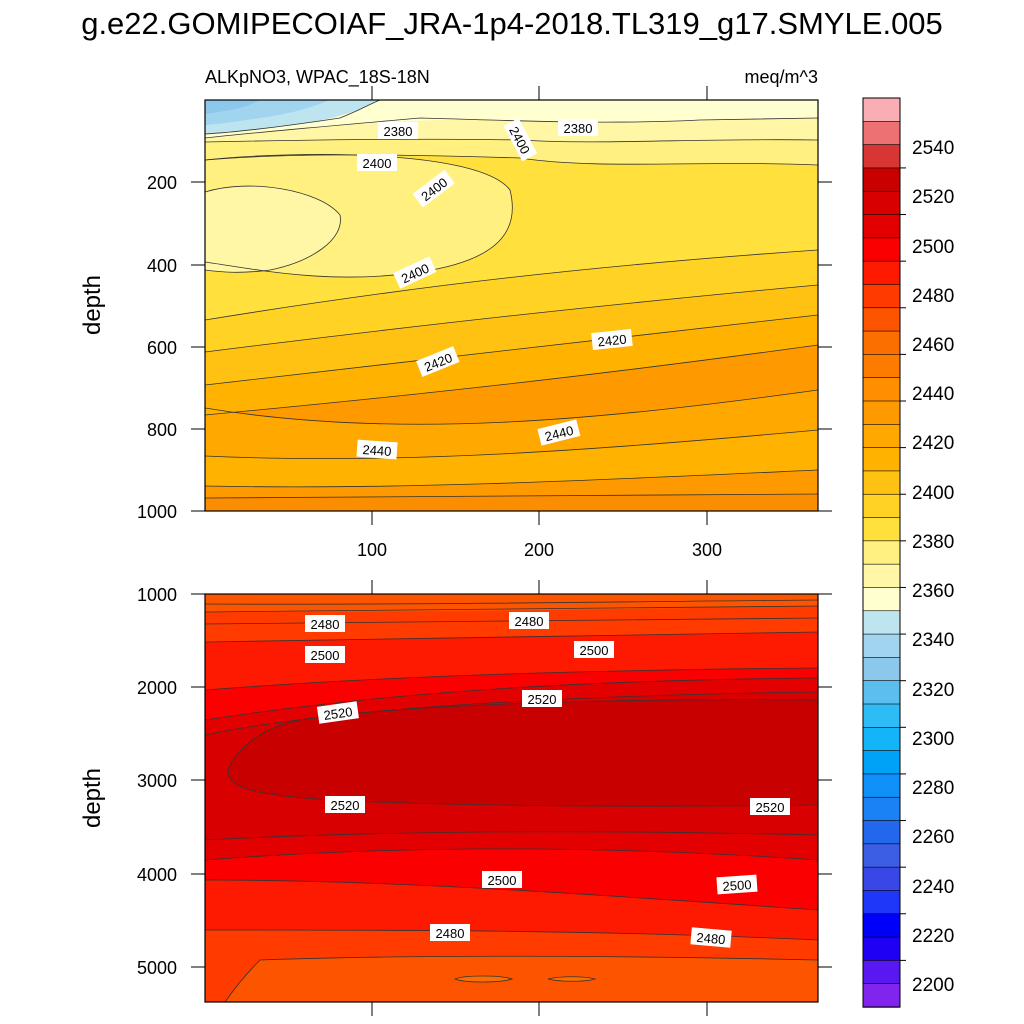  I want to click on colorbar-label: 2520, so click(933, 197).